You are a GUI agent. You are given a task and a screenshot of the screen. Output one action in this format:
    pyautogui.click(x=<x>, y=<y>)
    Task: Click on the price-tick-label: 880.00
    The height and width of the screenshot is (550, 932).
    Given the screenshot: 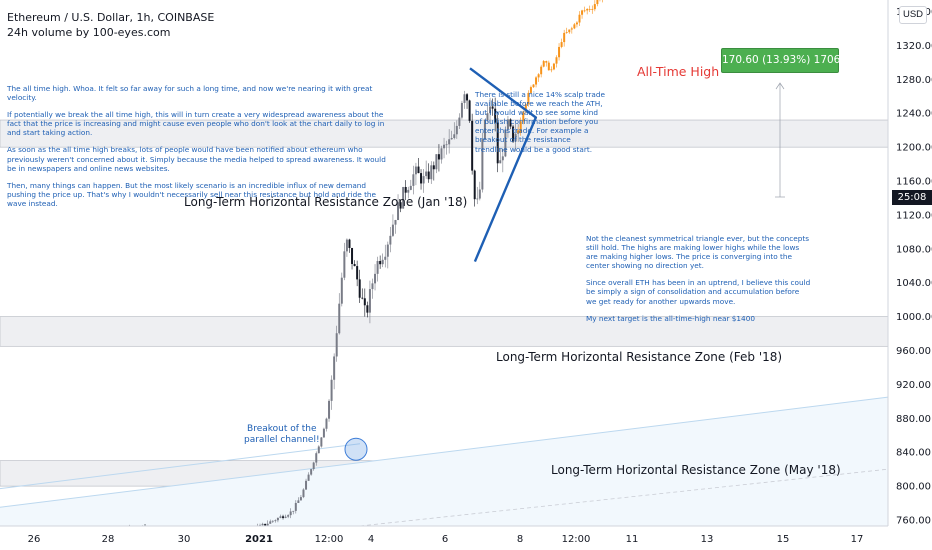 What is the action you would take?
    pyautogui.click(x=913, y=419)
    